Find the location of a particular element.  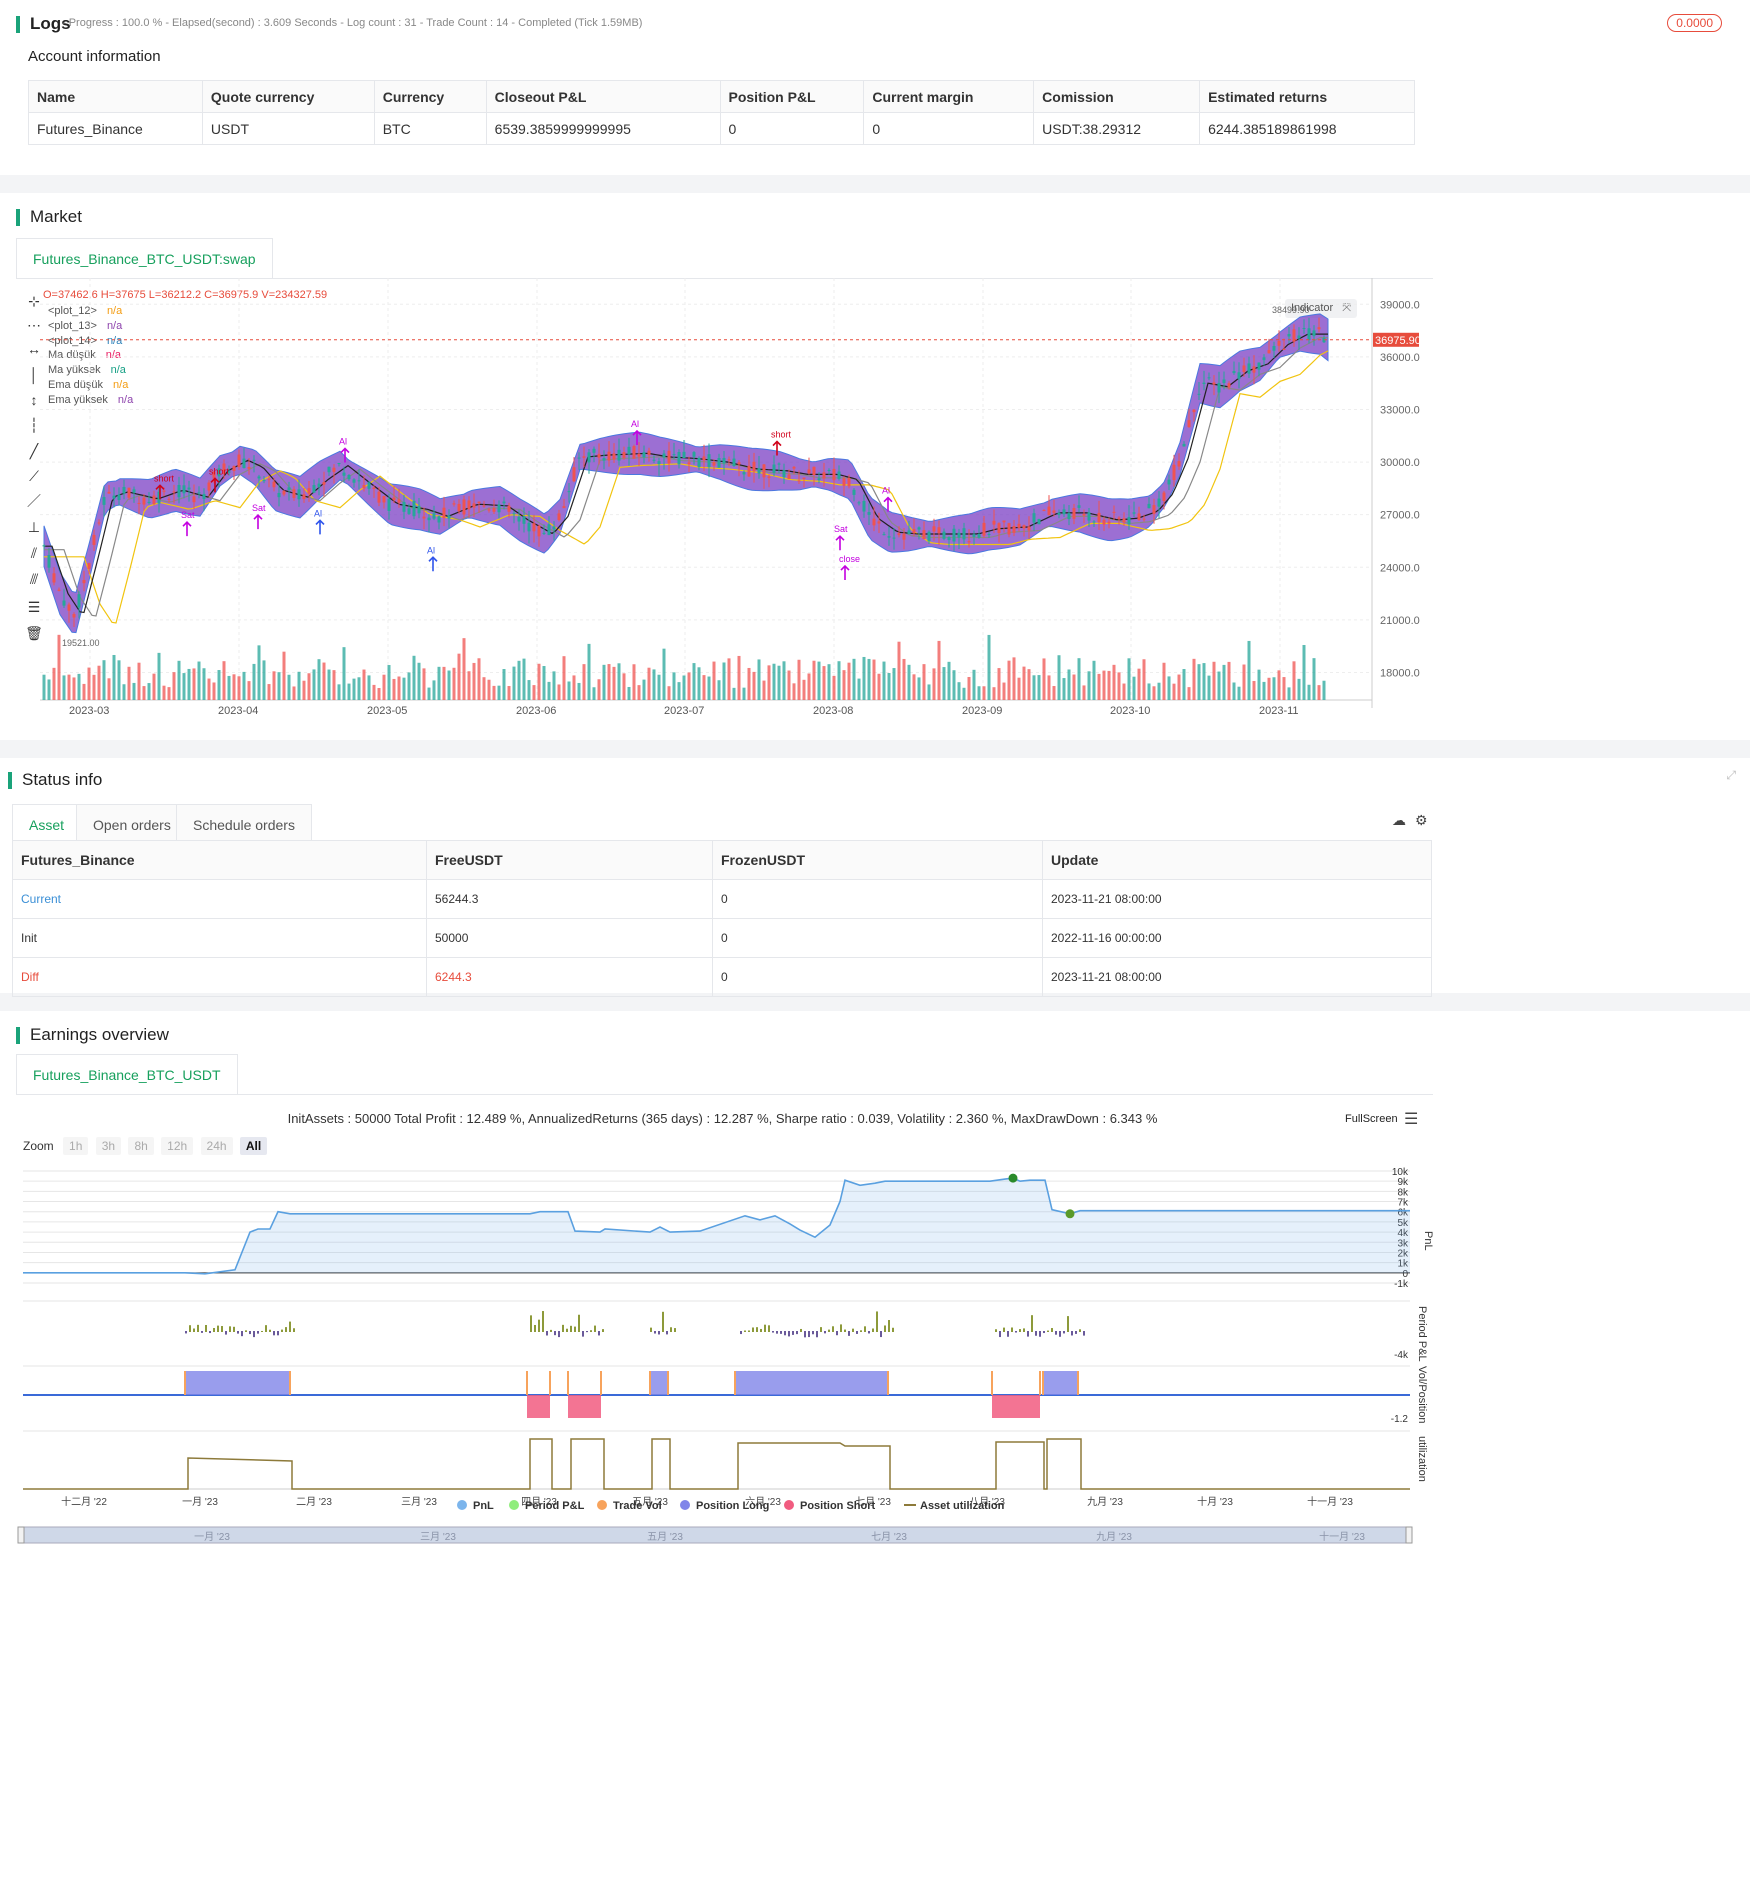

tab-asset: Asset is located at coordinates (47, 824).